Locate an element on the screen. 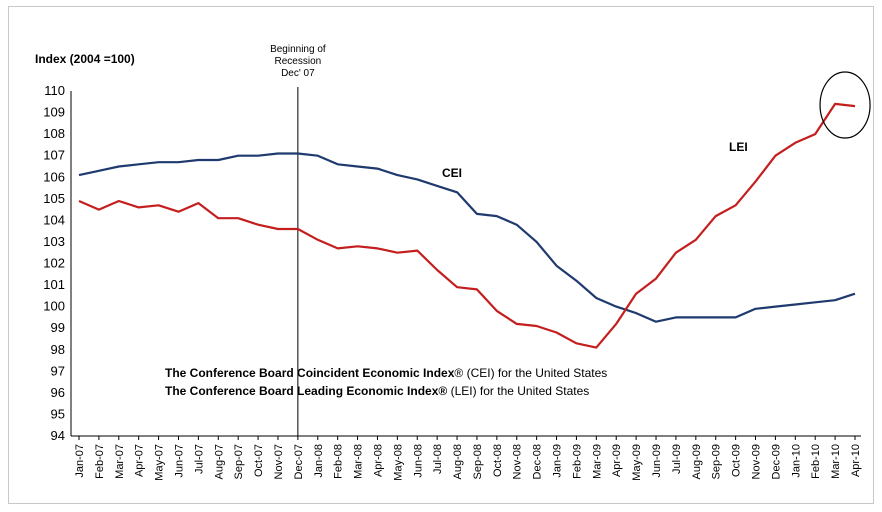 Image resolution: width=882 pixels, height=512 pixels. y-tick-label: 98 is located at coordinates (58, 349).